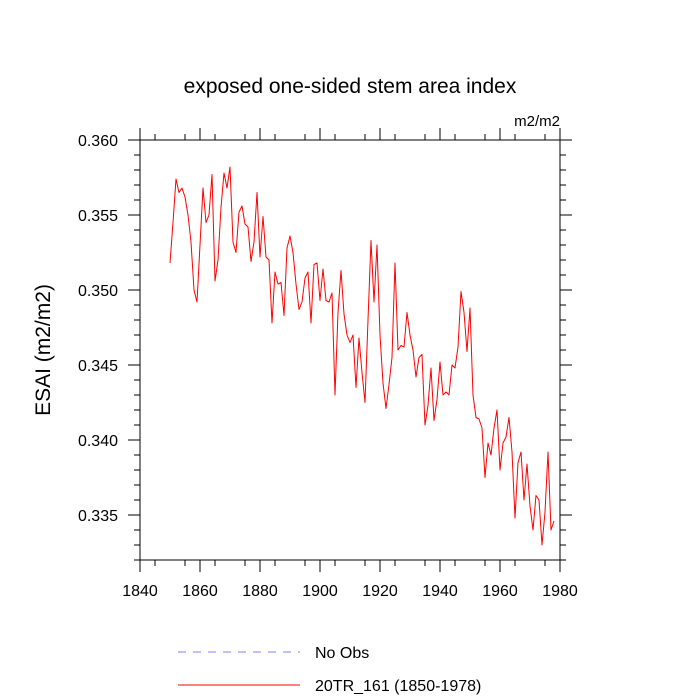  Describe the element at coordinates (98, 216) in the screenshot. I see `y-tick-label: 0.355` at that location.